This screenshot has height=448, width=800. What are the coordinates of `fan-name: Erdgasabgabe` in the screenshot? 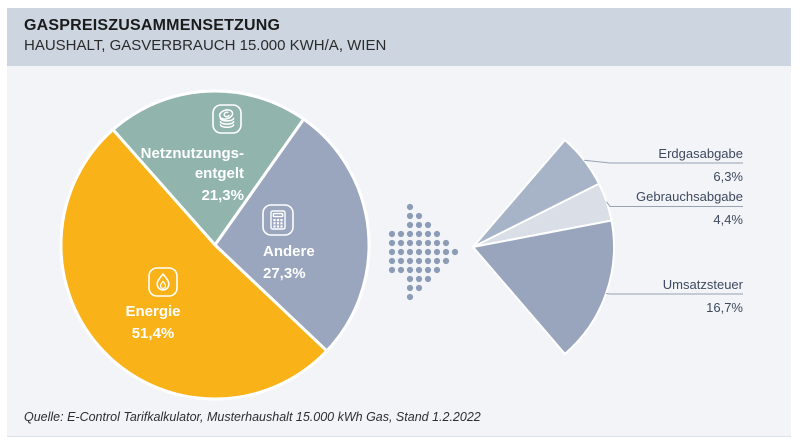 It's located at (700, 153).